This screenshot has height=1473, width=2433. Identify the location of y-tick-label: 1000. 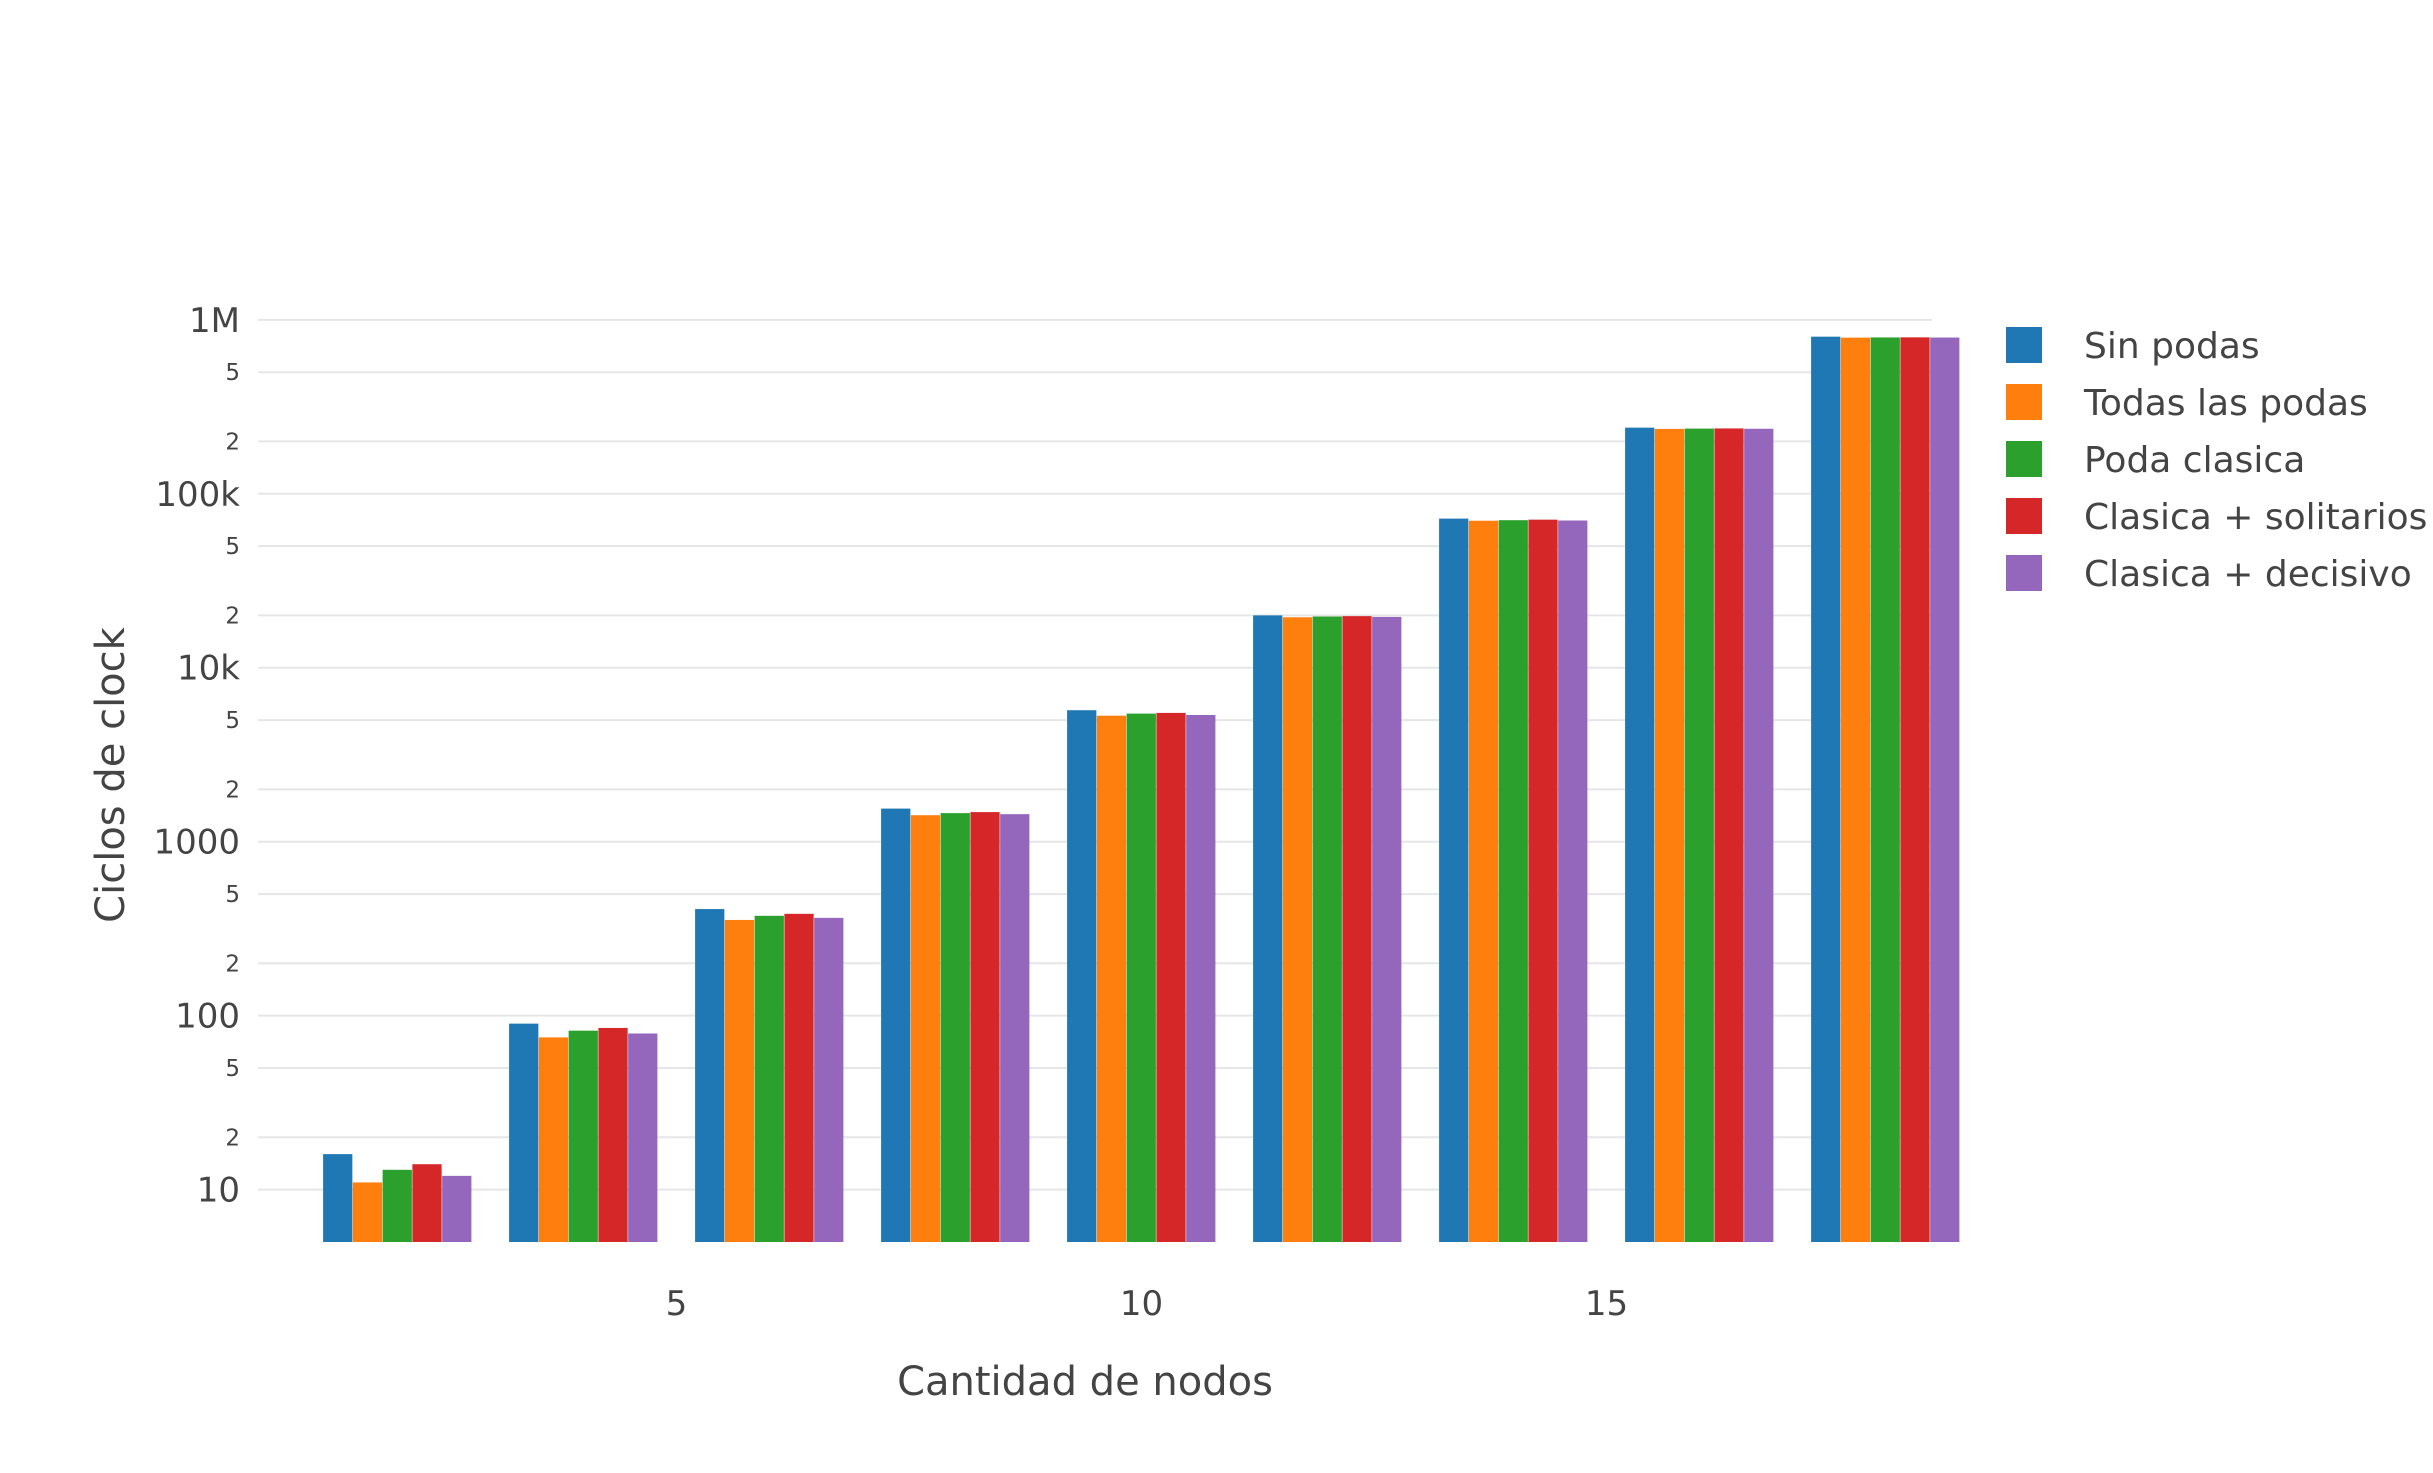
(196, 843).